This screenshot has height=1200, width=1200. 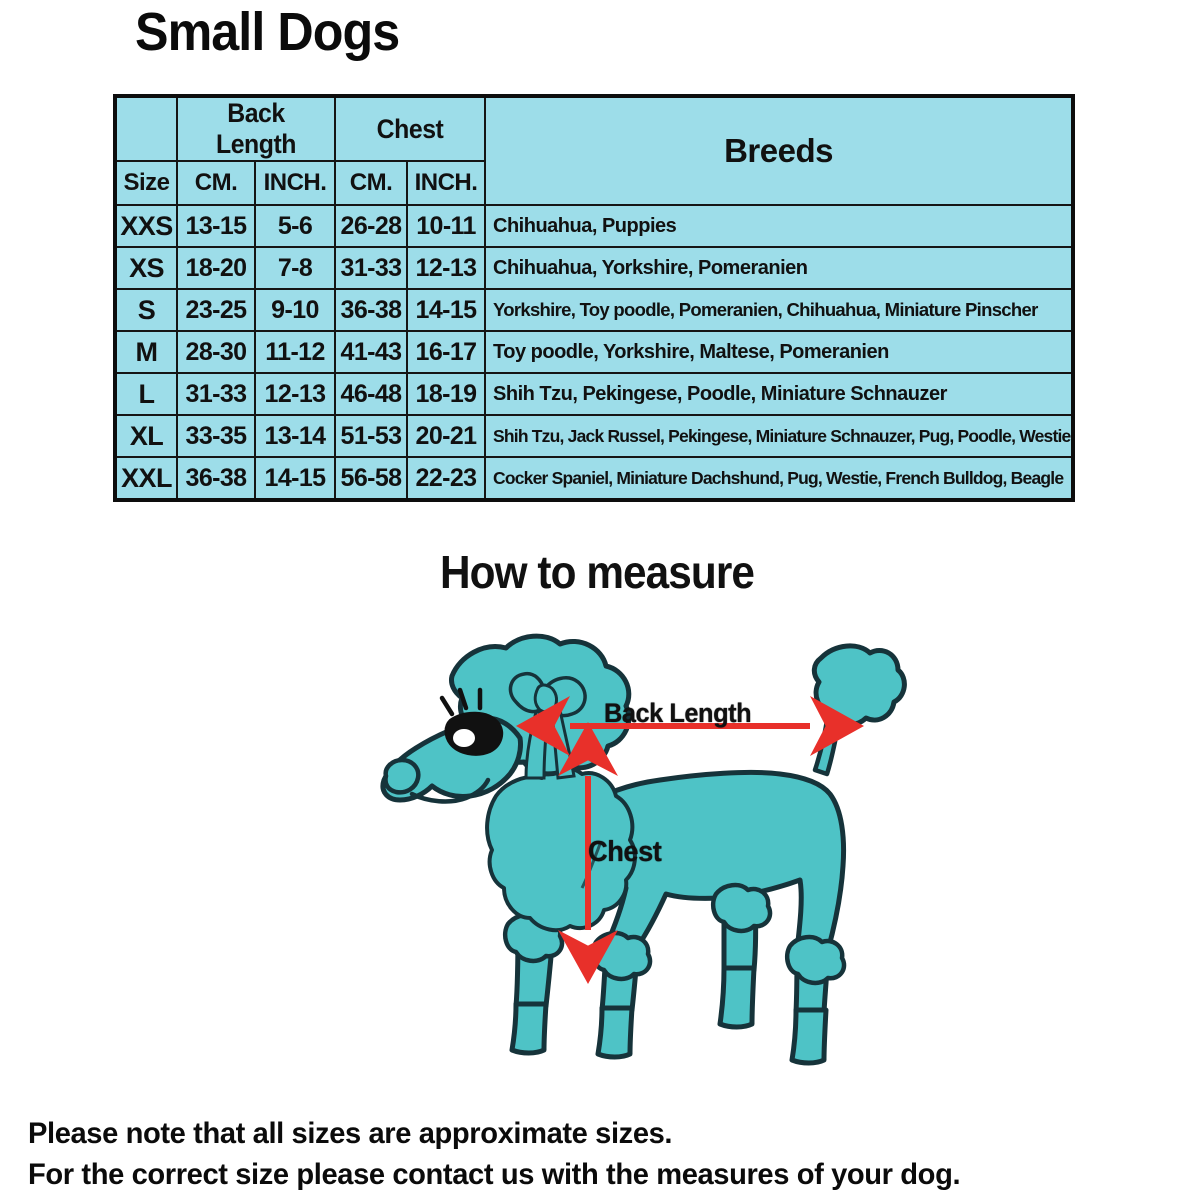 What do you see at coordinates (371, 478) in the screenshot?
I see `cell-chest-cm: 56-58` at bounding box center [371, 478].